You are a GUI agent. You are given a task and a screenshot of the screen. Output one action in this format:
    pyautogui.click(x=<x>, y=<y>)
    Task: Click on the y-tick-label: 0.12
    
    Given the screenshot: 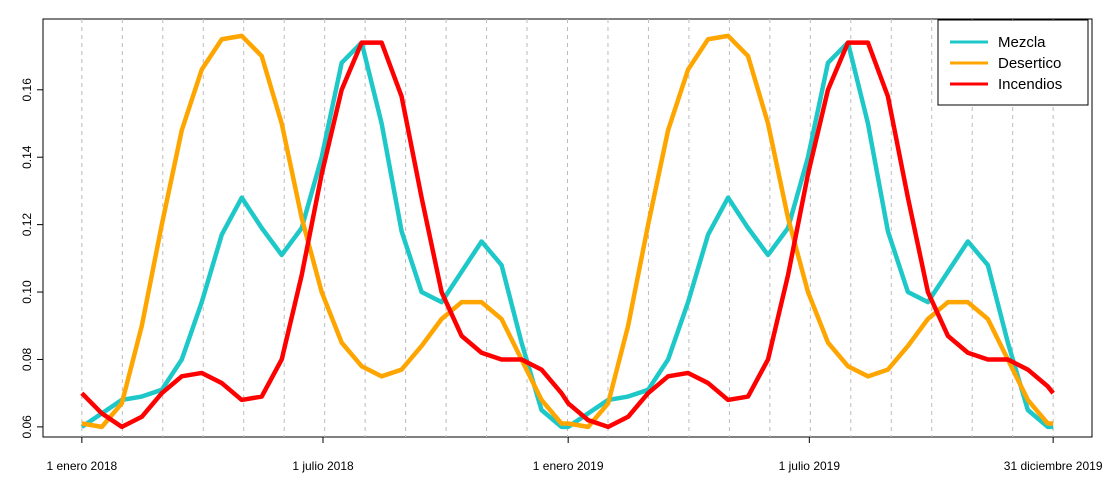 What is the action you would take?
    pyautogui.click(x=27, y=225)
    